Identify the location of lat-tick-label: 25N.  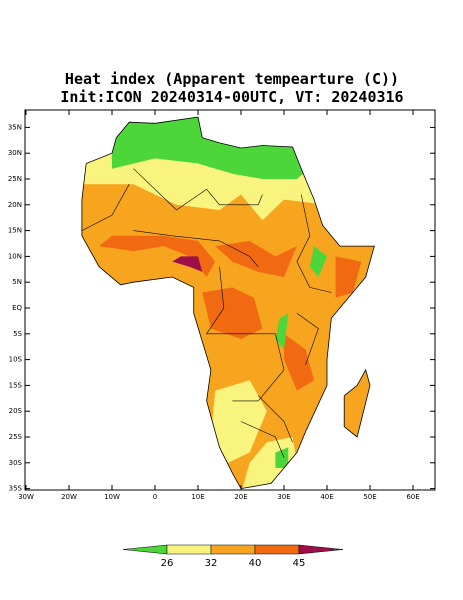
(15, 179).